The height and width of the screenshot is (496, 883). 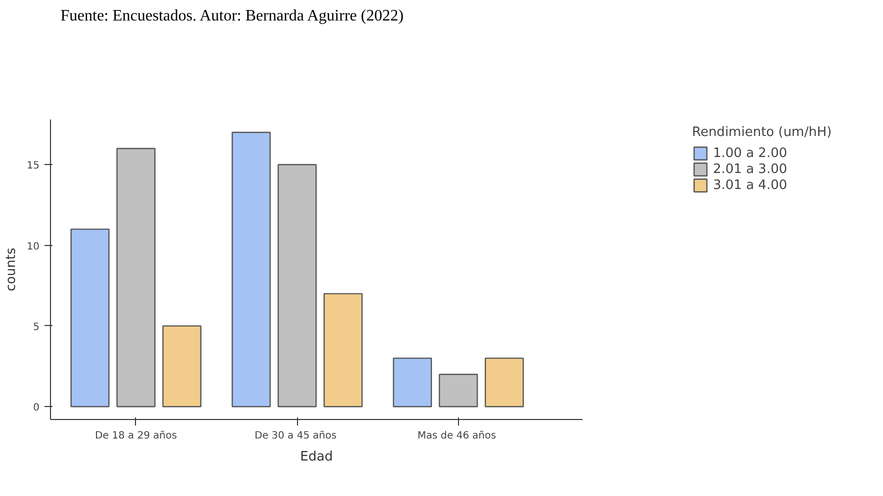 What do you see at coordinates (36, 408) in the screenshot?
I see `y-tick-label: 0` at bounding box center [36, 408].